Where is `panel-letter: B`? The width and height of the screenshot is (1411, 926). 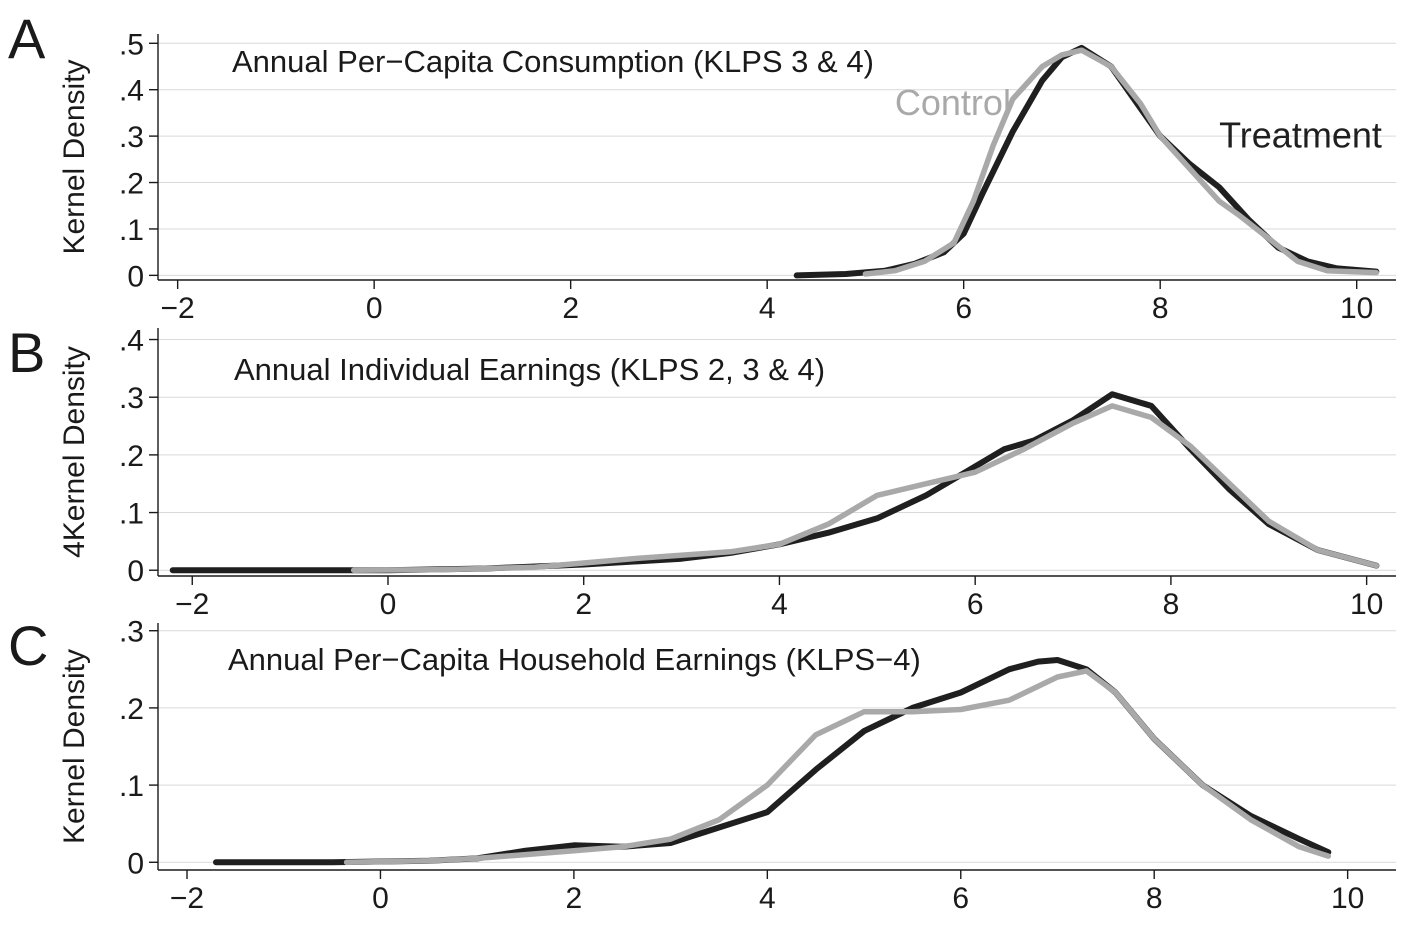
panel-letter: B is located at coordinates (26, 352).